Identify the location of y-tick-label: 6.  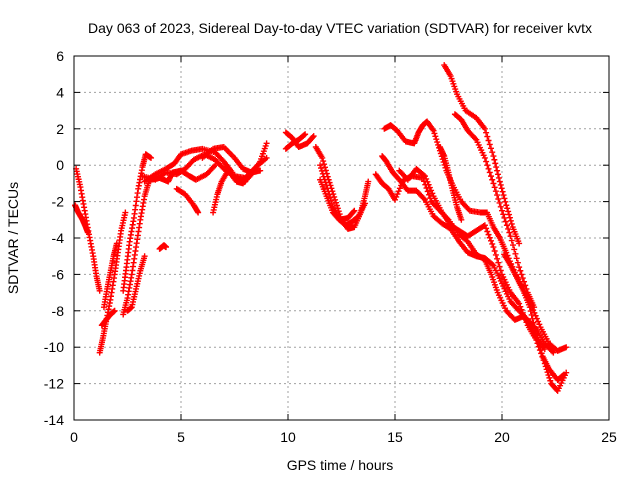
(60, 56).